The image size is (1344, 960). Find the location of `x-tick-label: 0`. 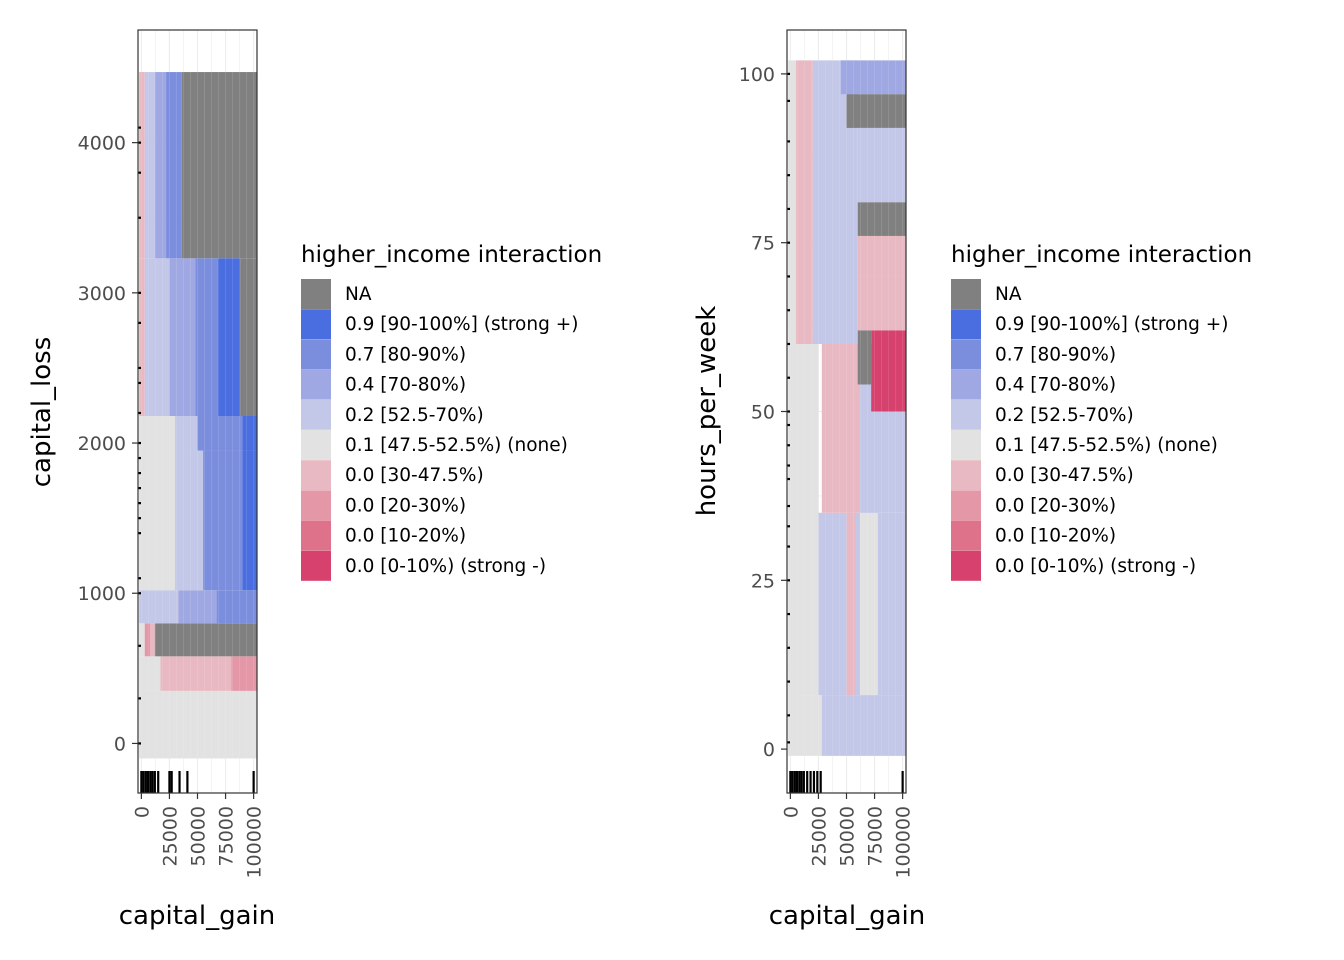

x-tick-label: 0 is located at coordinates (791, 812).